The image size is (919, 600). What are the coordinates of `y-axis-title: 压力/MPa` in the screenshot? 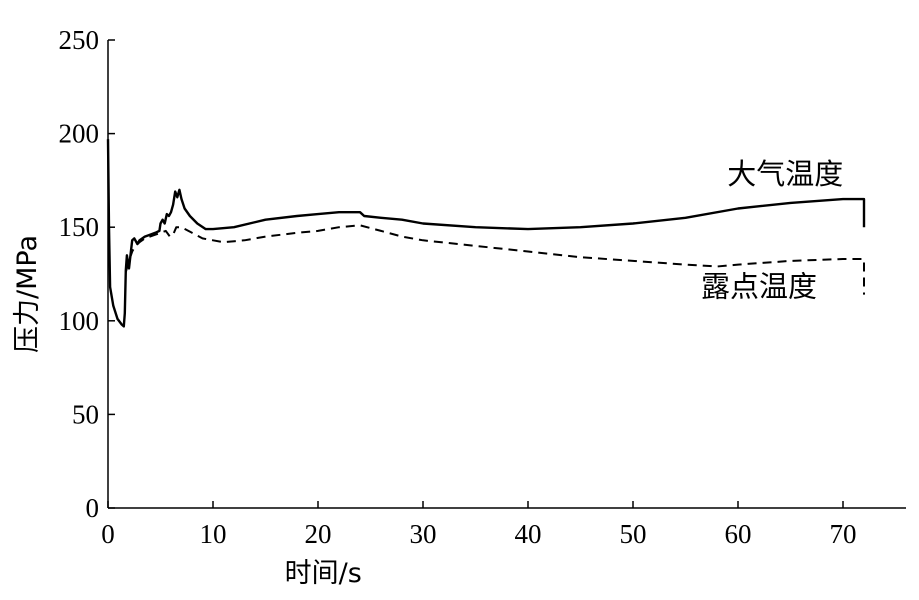 It's located at (27, 294).